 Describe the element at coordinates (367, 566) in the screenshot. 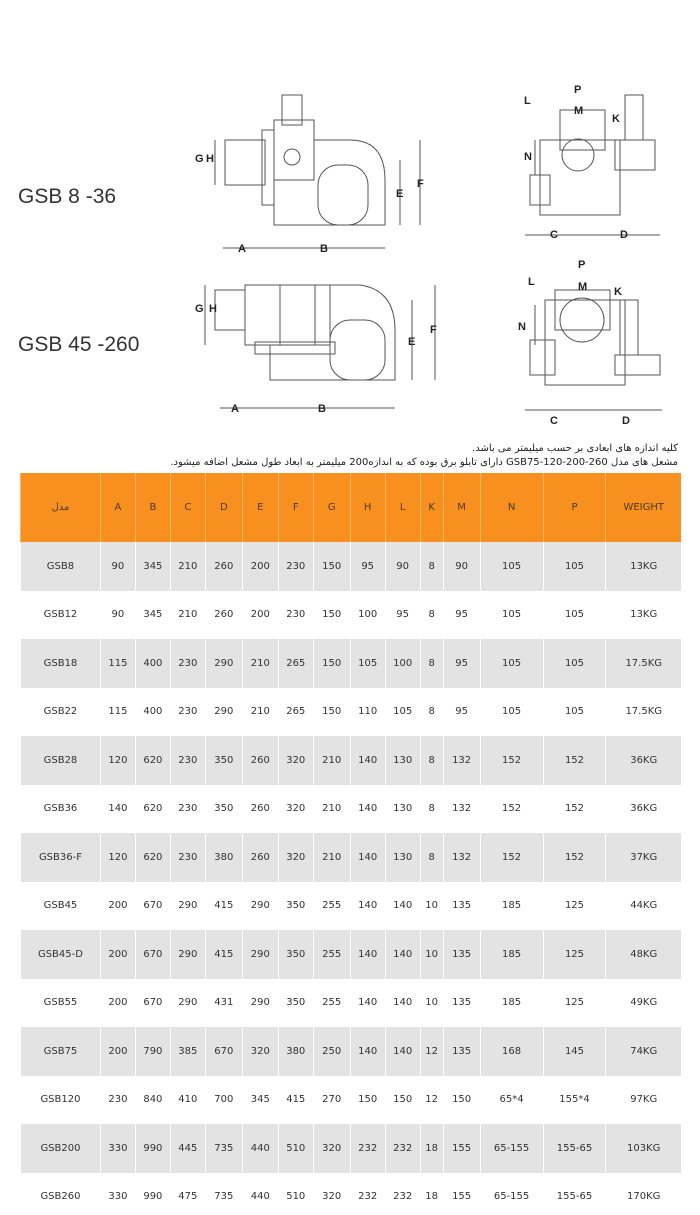

I see `value-cell: 95` at that location.